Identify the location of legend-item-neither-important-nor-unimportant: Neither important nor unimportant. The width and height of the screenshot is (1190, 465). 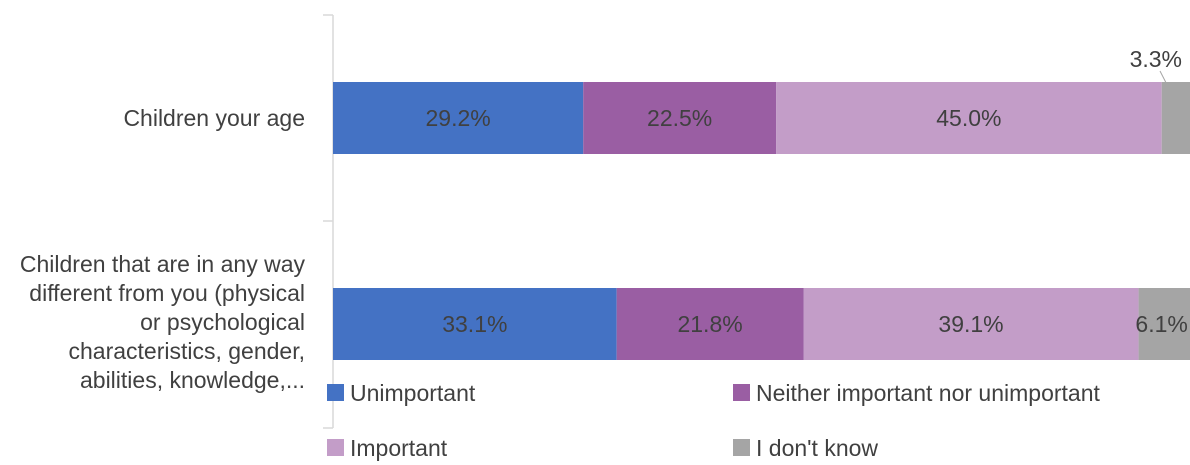
(916, 393).